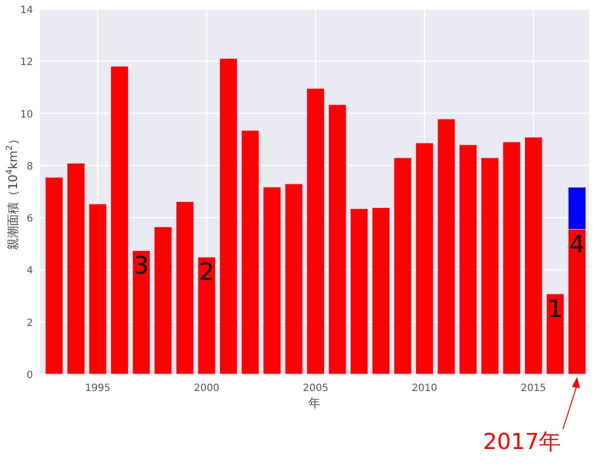  I want to click on x-tick-label: 2010, so click(425, 388).